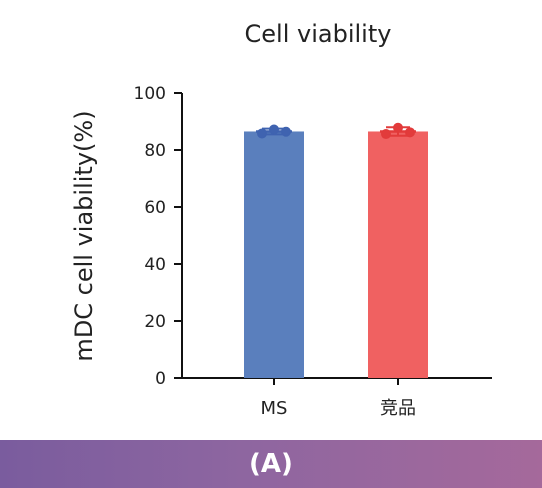 The height and width of the screenshot is (488, 542). I want to click on x-tick-label: 竞品, so click(398, 408).